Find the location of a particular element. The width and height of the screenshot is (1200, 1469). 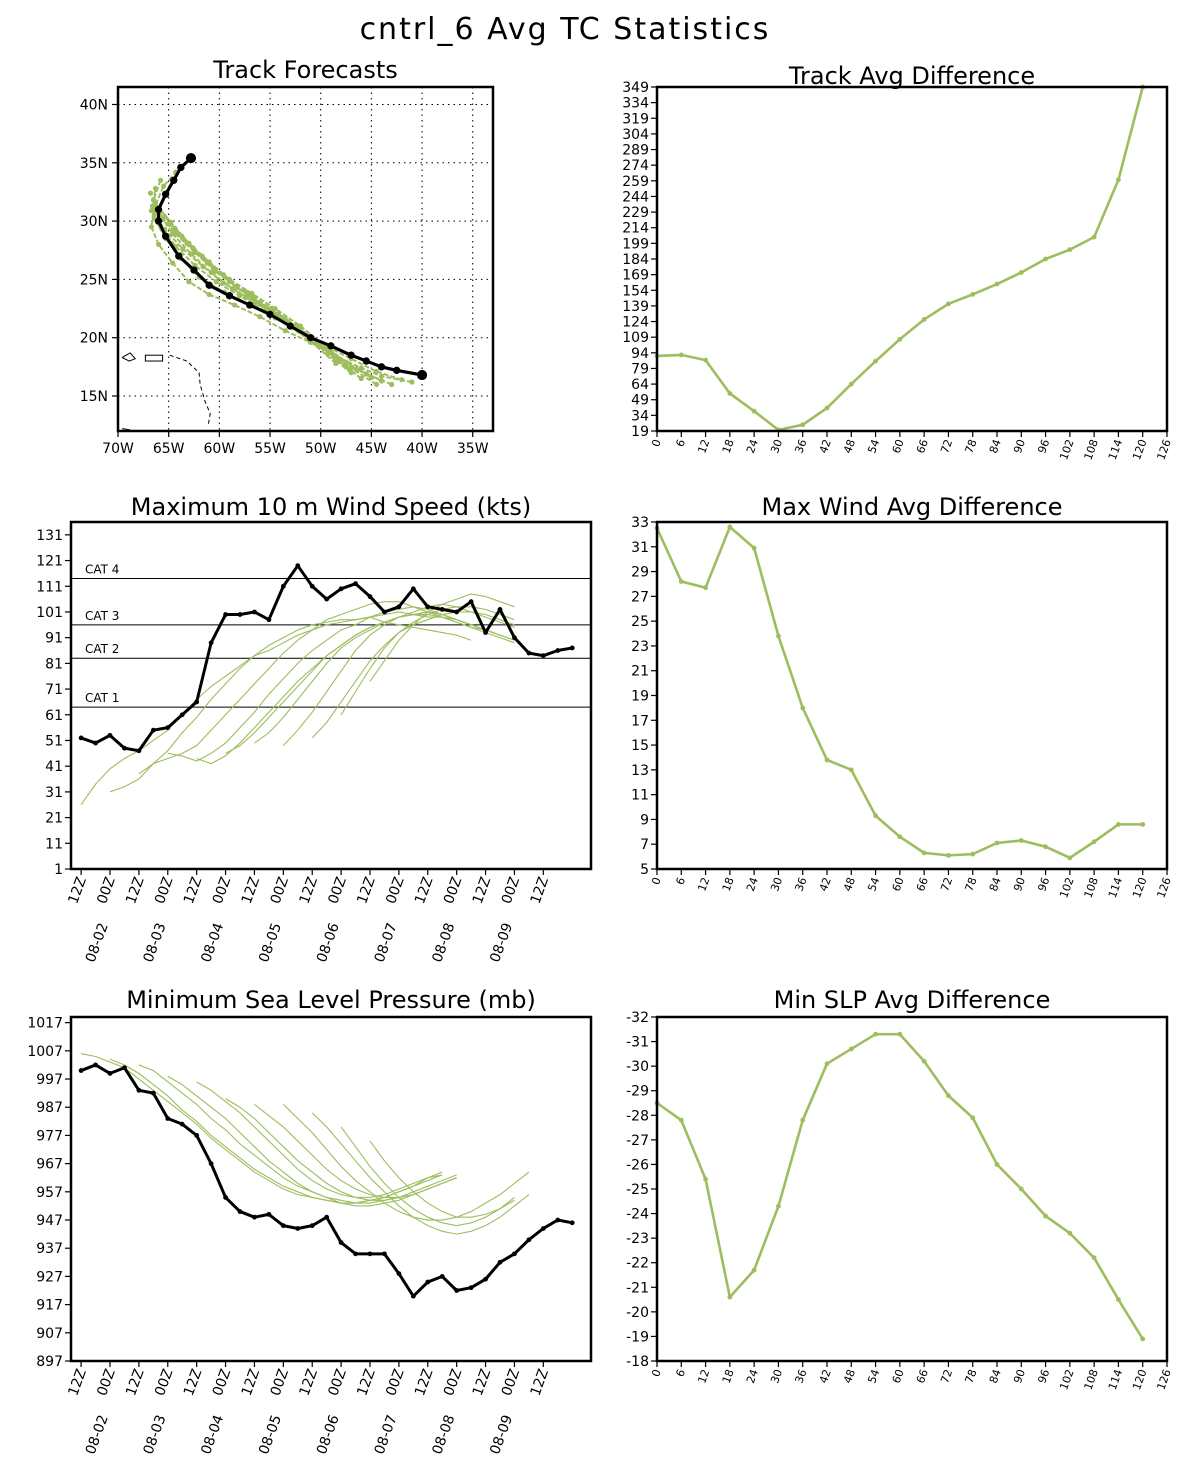

slp-title: Minimum Sea Level Pressure (mb) is located at coordinates (331, 1000).